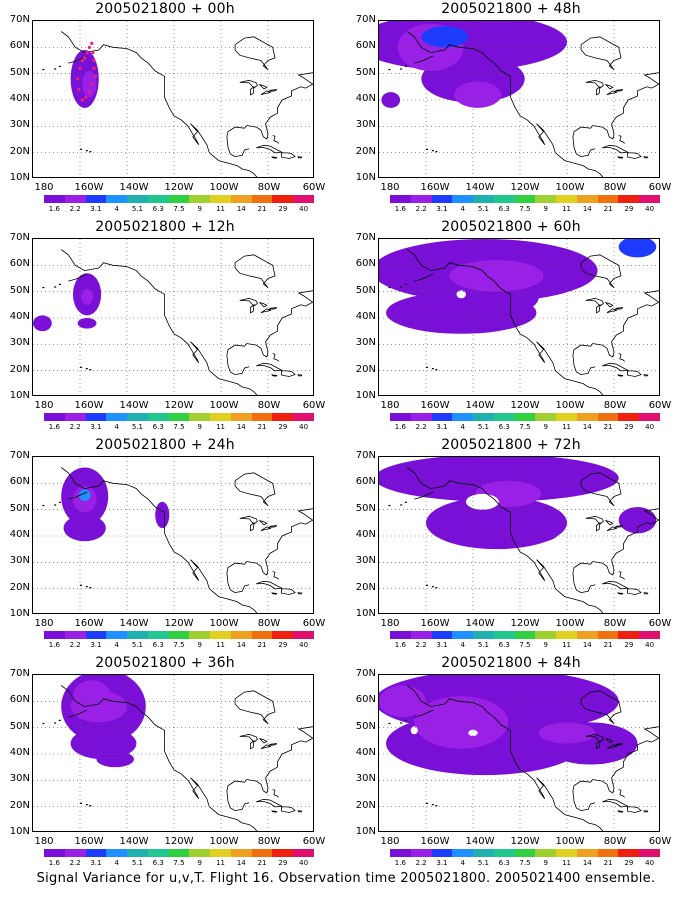 Image resolution: width=692 pixels, height=900 pixels. What do you see at coordinates (525, 635) in the screenshot?
I see `colorbar` at bounding box center [525, 635].